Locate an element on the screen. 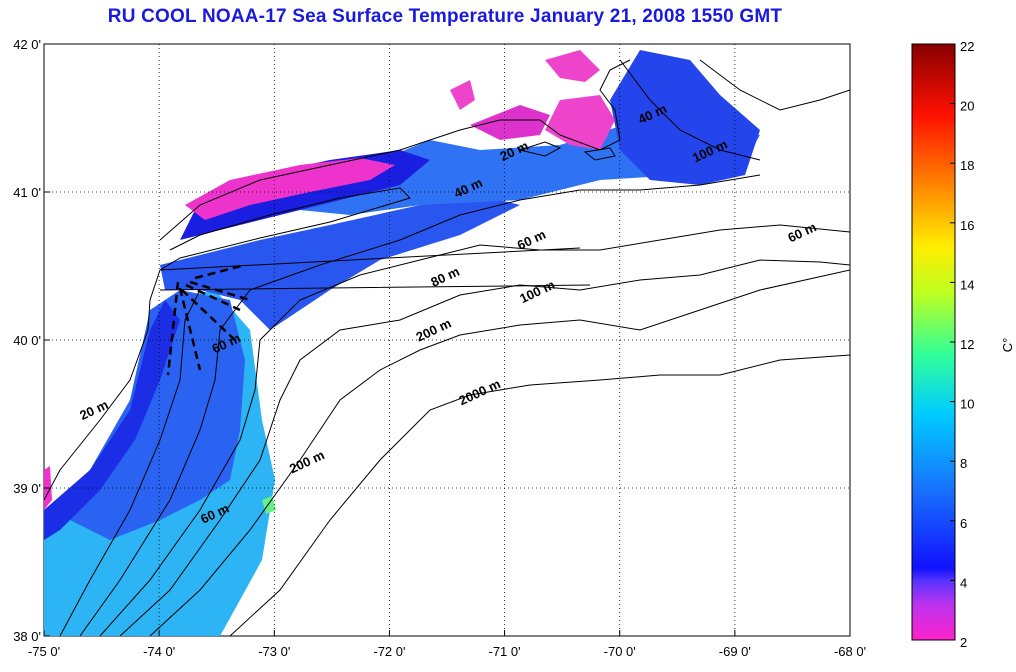 The image size is (1016, 672). isobath-gom is located at coordinates (734, 110).